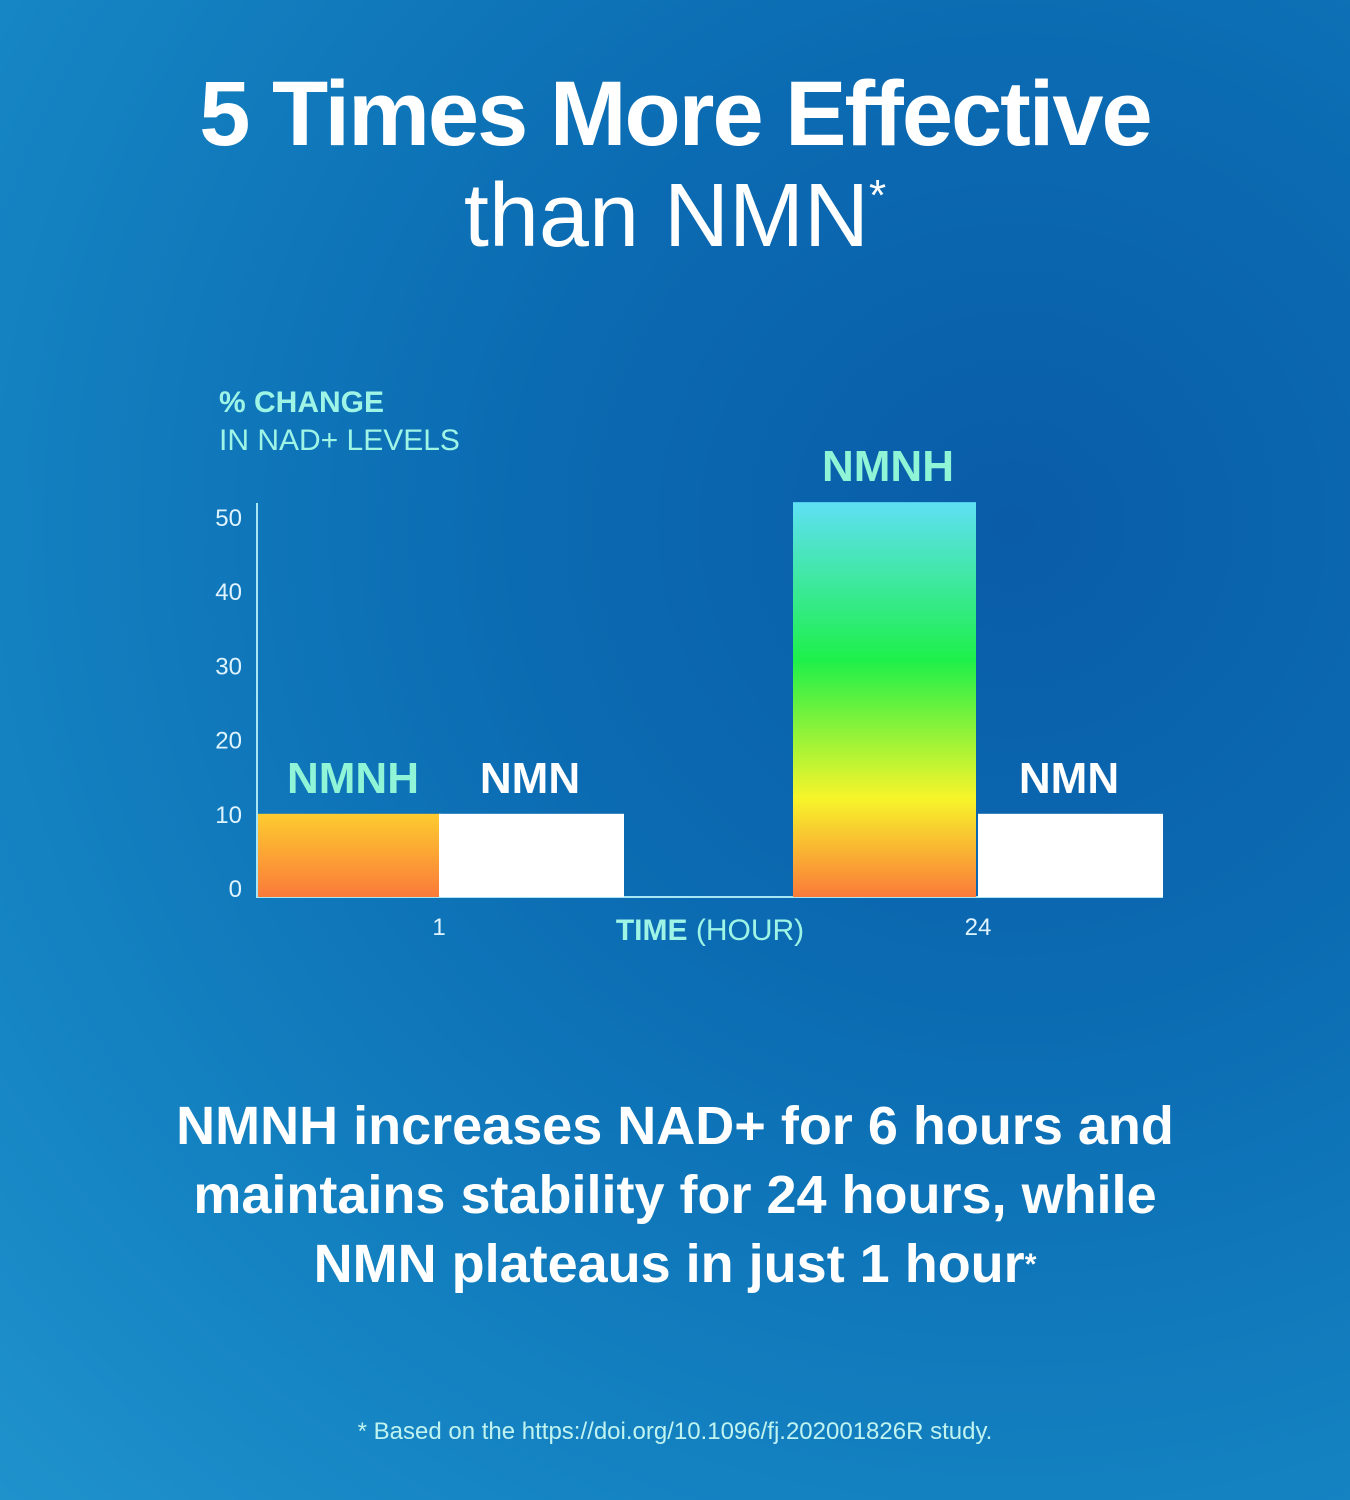 Image resolution: width=1350 pixels, height=1500 pixels. What do you see at coordinates (228, 815) in the screenshot?
I see `y-tick-label: 10` at bounding box center [228, 815].